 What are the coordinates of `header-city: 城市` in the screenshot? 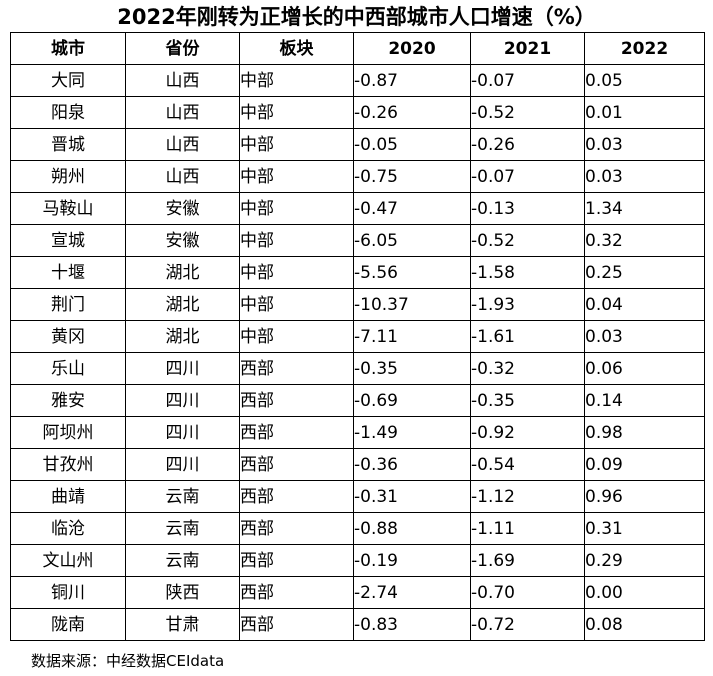 It's located at (68, 48).